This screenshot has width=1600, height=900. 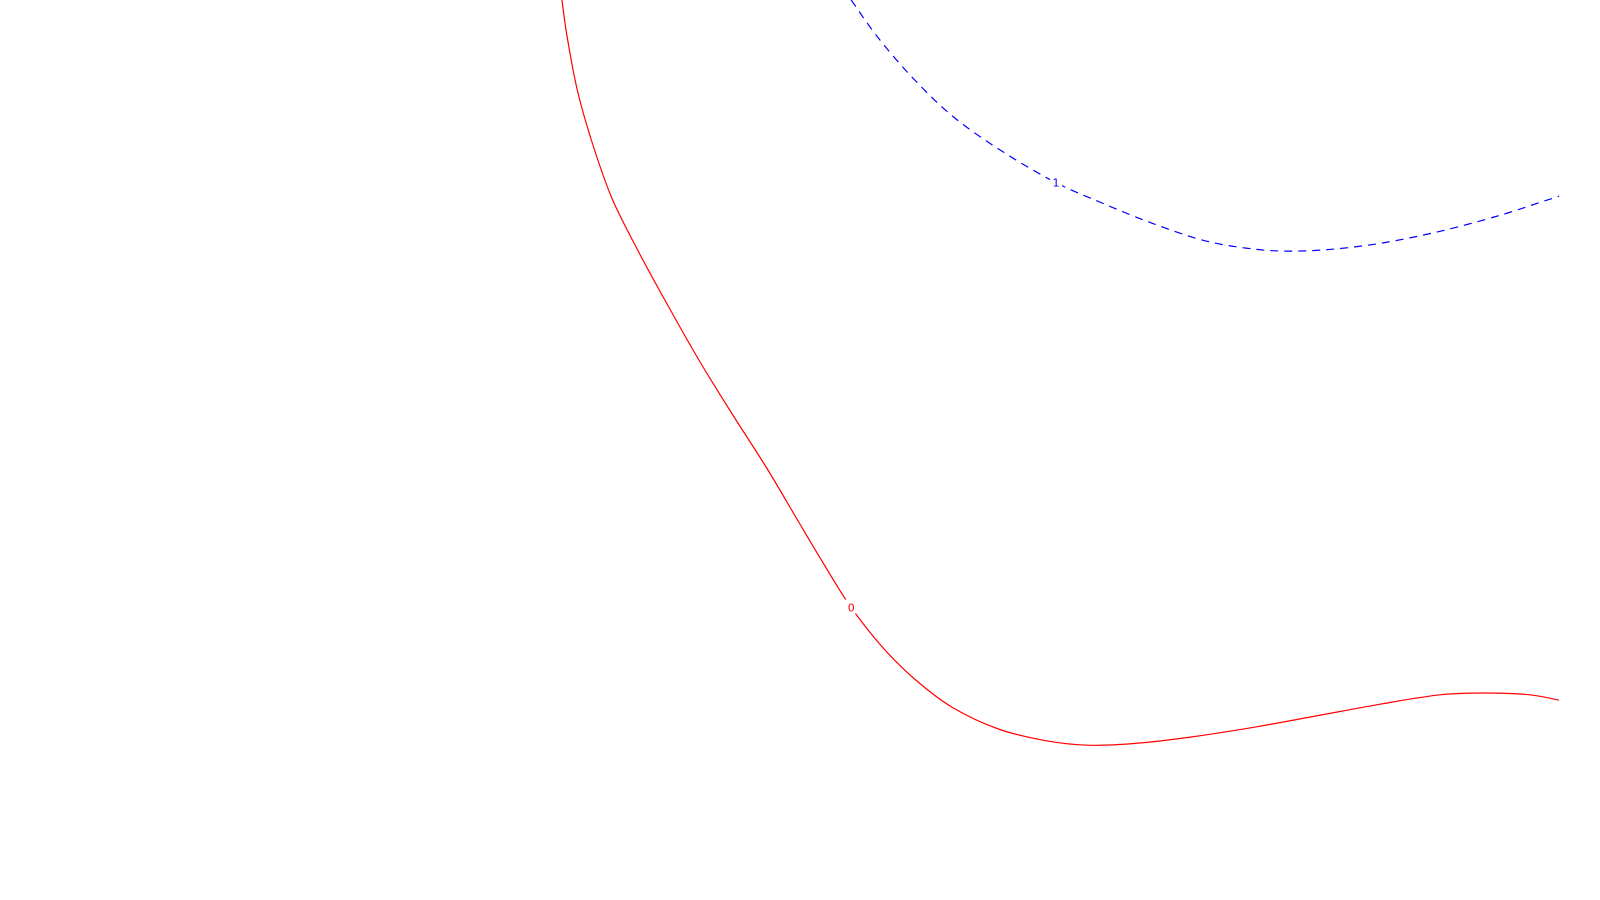 I want to click on contour-label-1: 1, so click(x=1056, y=183).